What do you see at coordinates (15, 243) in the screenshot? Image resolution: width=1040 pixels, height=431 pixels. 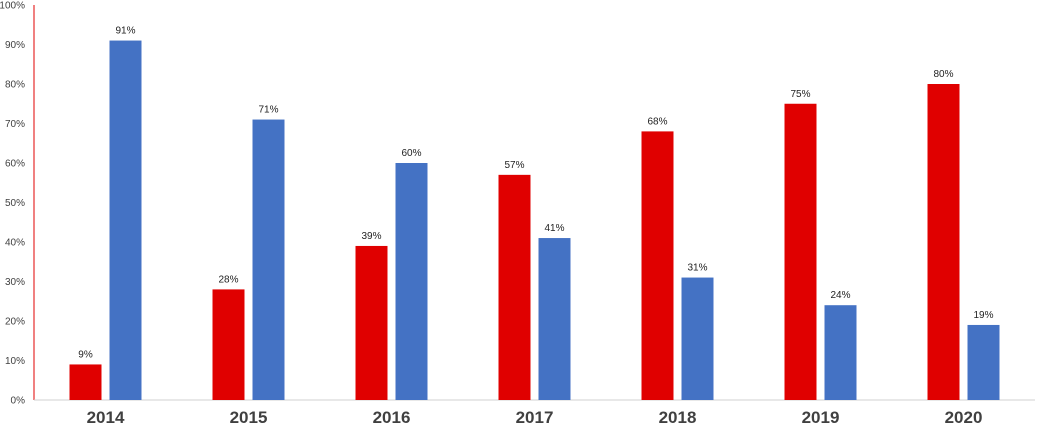 I see `y-tick-label: 40%` at bounding box center [15, 243].